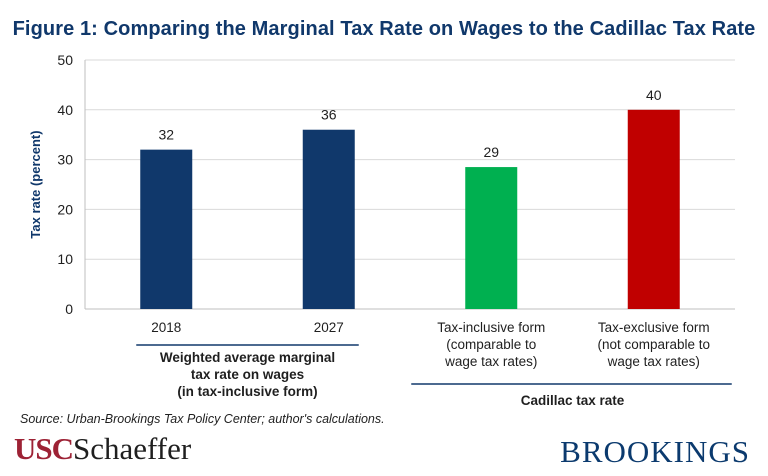 This screenshot has width=768, height=476. Describe the element at coordinates (132, 448) in the screenshot. I see `schaeffer-wordmark: Schaeffer` at that location.